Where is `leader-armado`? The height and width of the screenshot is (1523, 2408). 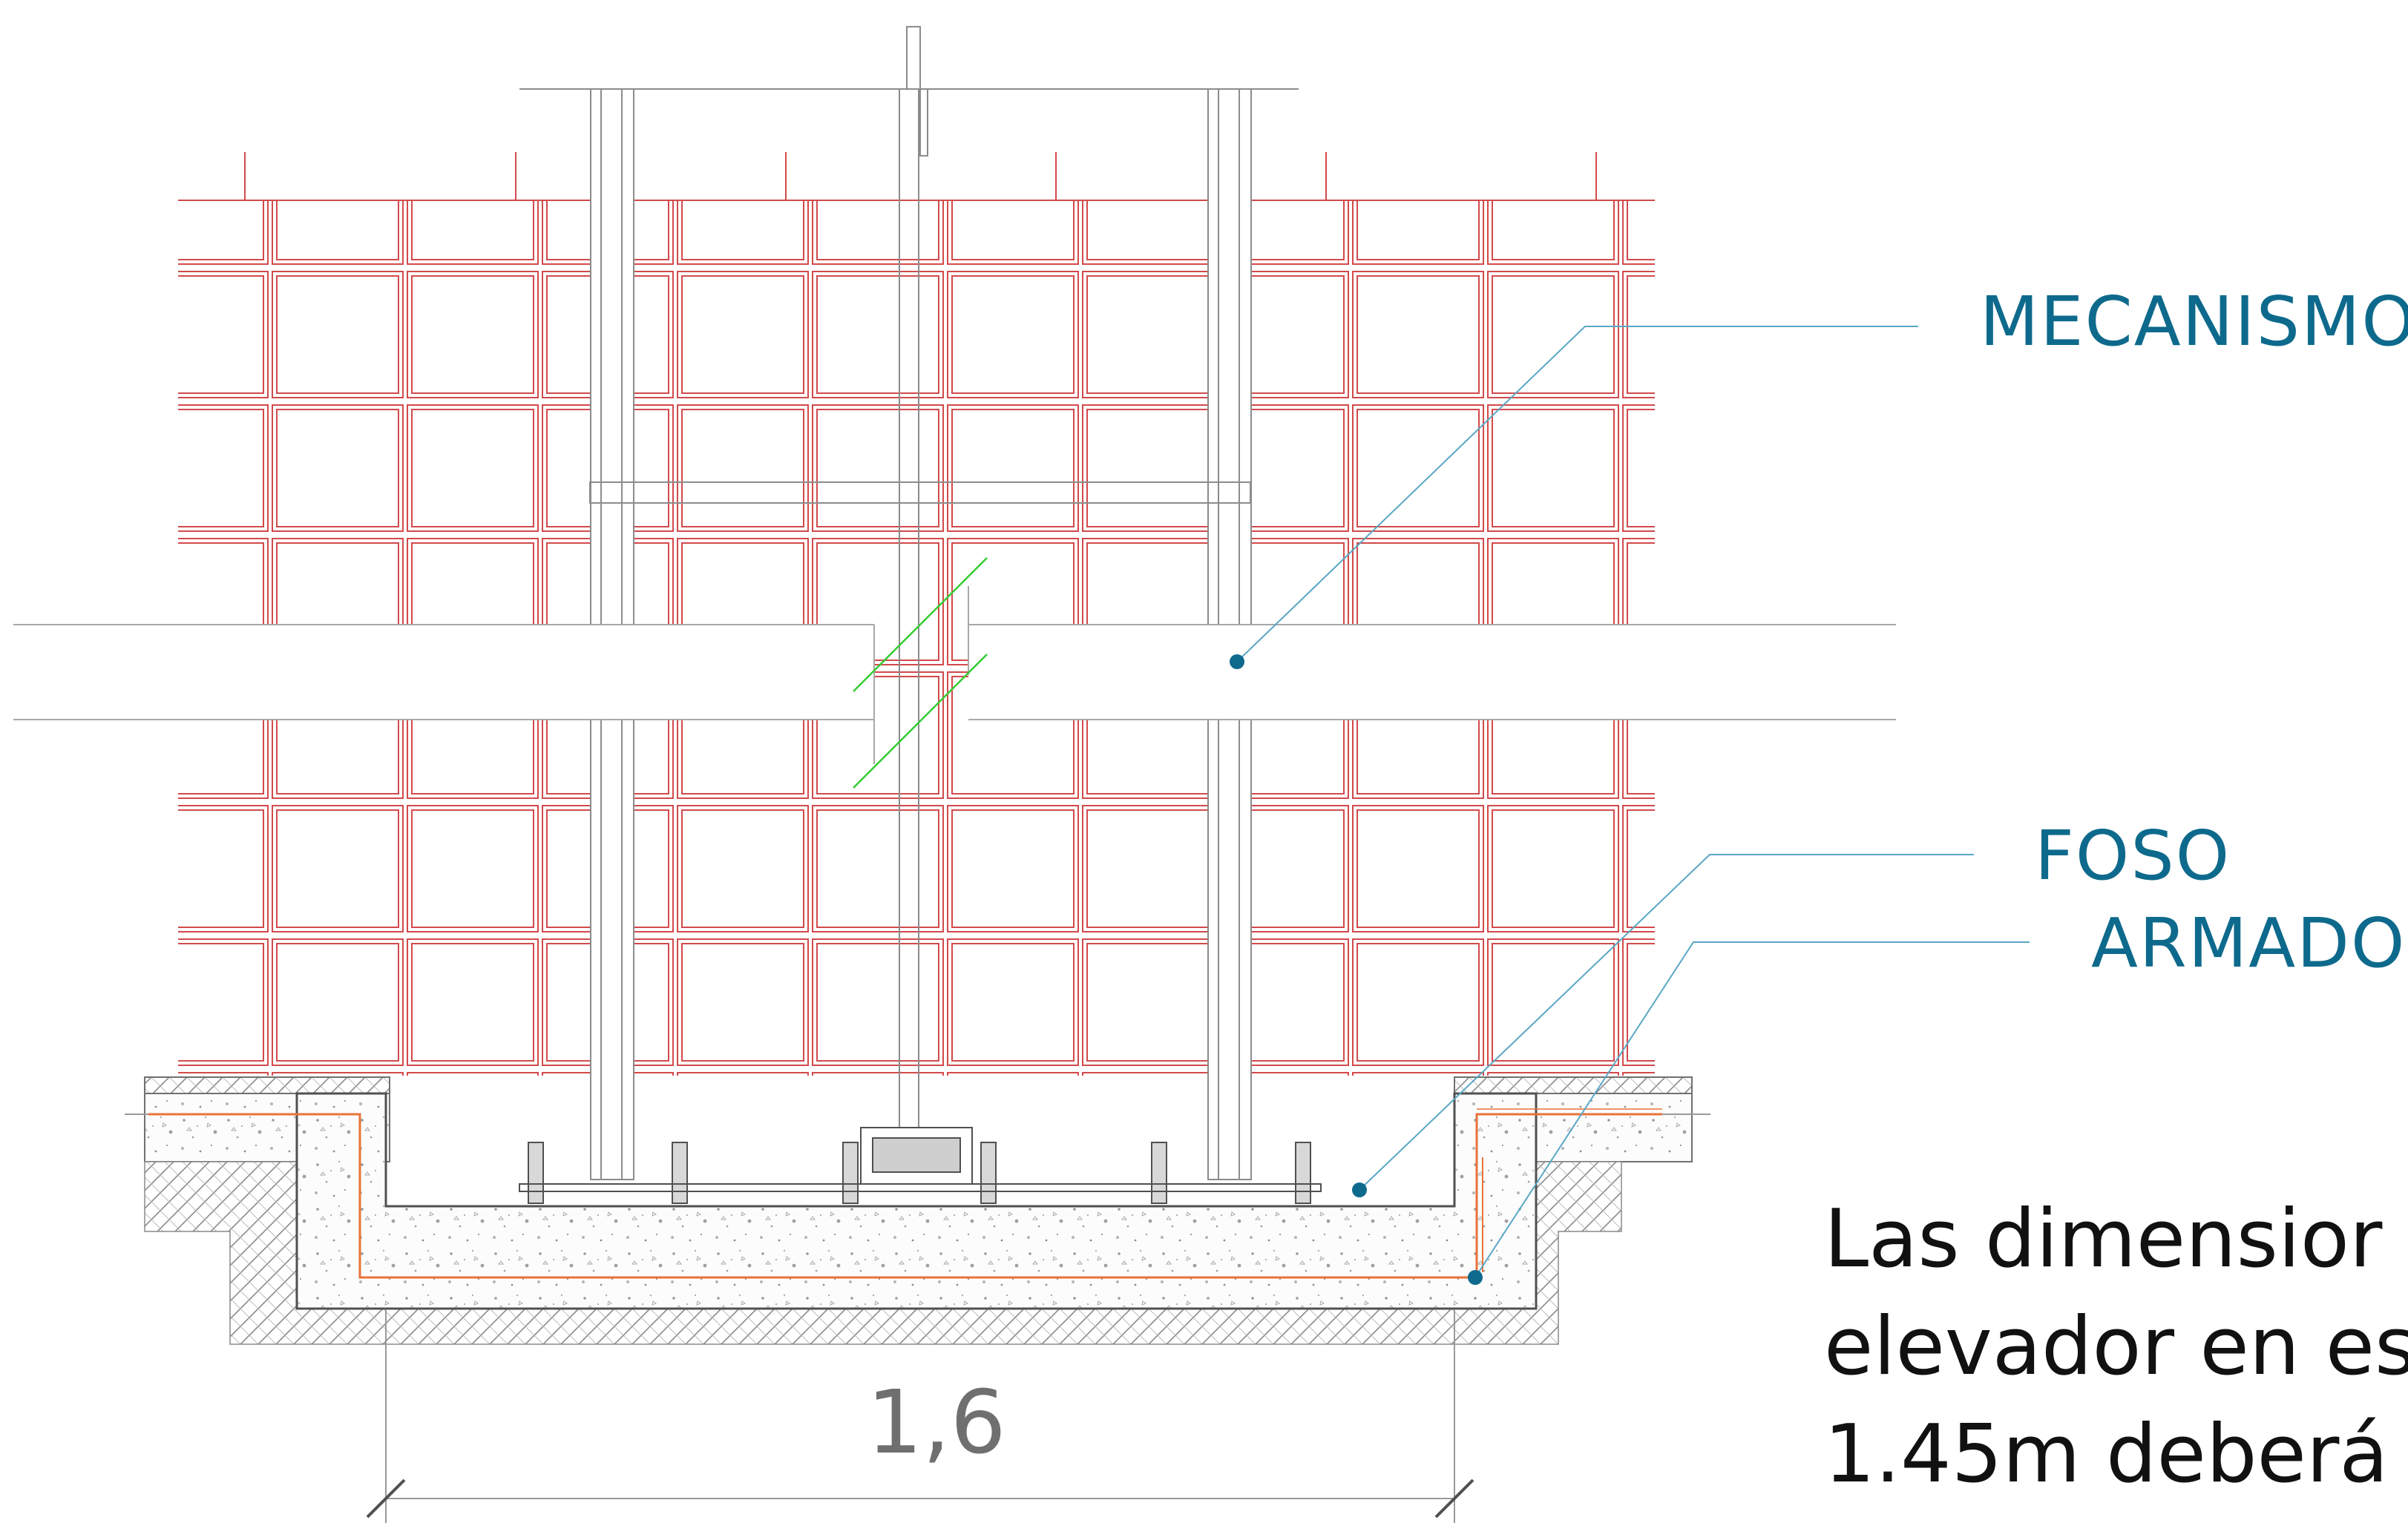 leader-armado is located at coordinates (1752, 1109).